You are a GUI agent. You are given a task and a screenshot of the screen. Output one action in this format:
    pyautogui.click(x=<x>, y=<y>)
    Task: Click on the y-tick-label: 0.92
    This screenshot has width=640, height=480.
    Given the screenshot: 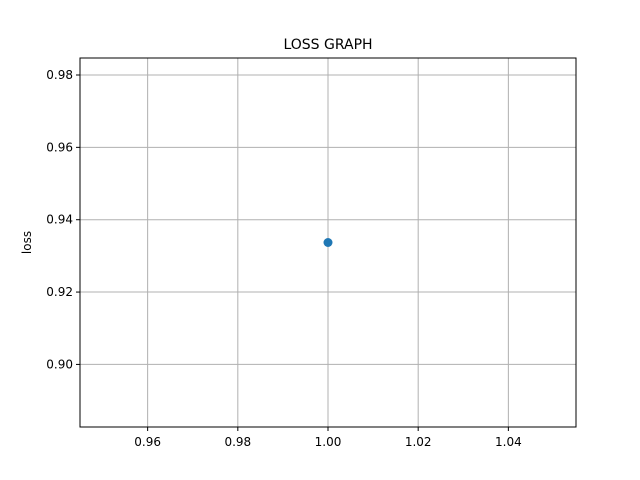 What is the action you would take?
    pyautogui.click(x=59, y=292)
    